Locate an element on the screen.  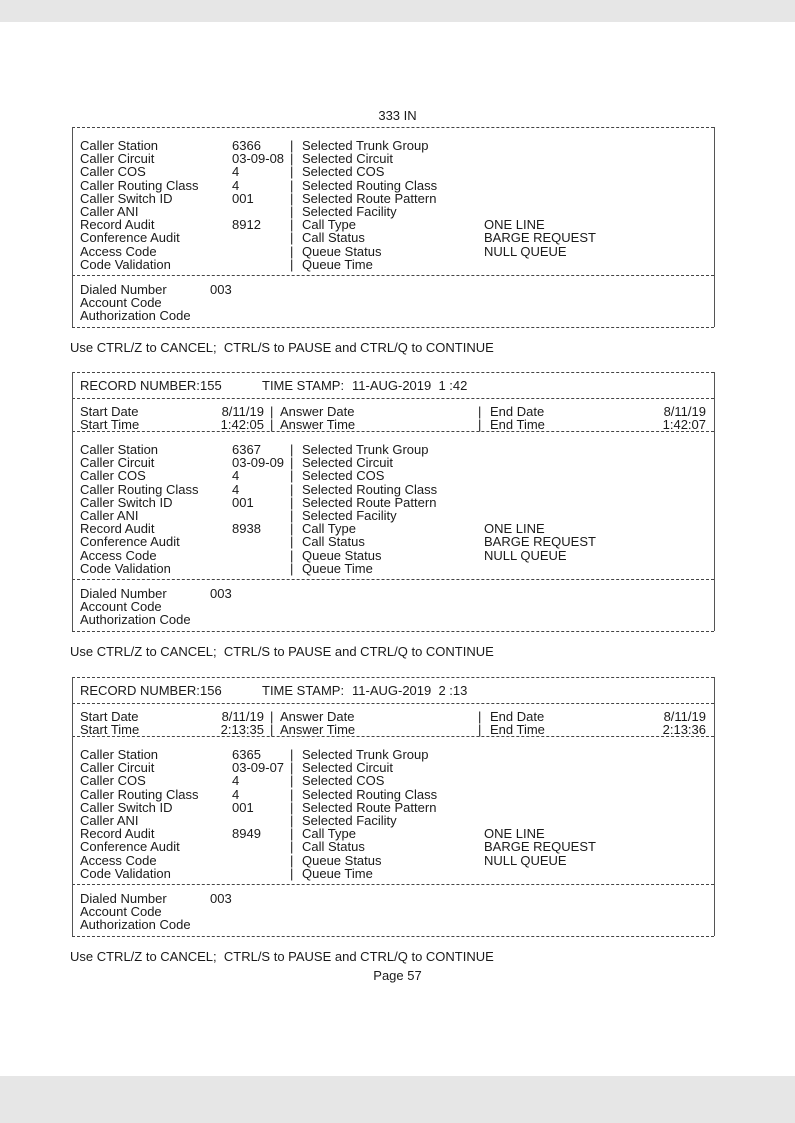
start-time: 2:13:35 is located at coordinates (242, 730).